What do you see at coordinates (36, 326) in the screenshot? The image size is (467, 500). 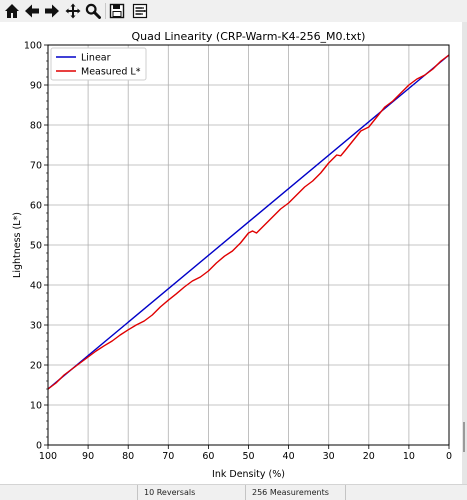 I see `y-tick-label: 30` at bounding box center [36, 326].